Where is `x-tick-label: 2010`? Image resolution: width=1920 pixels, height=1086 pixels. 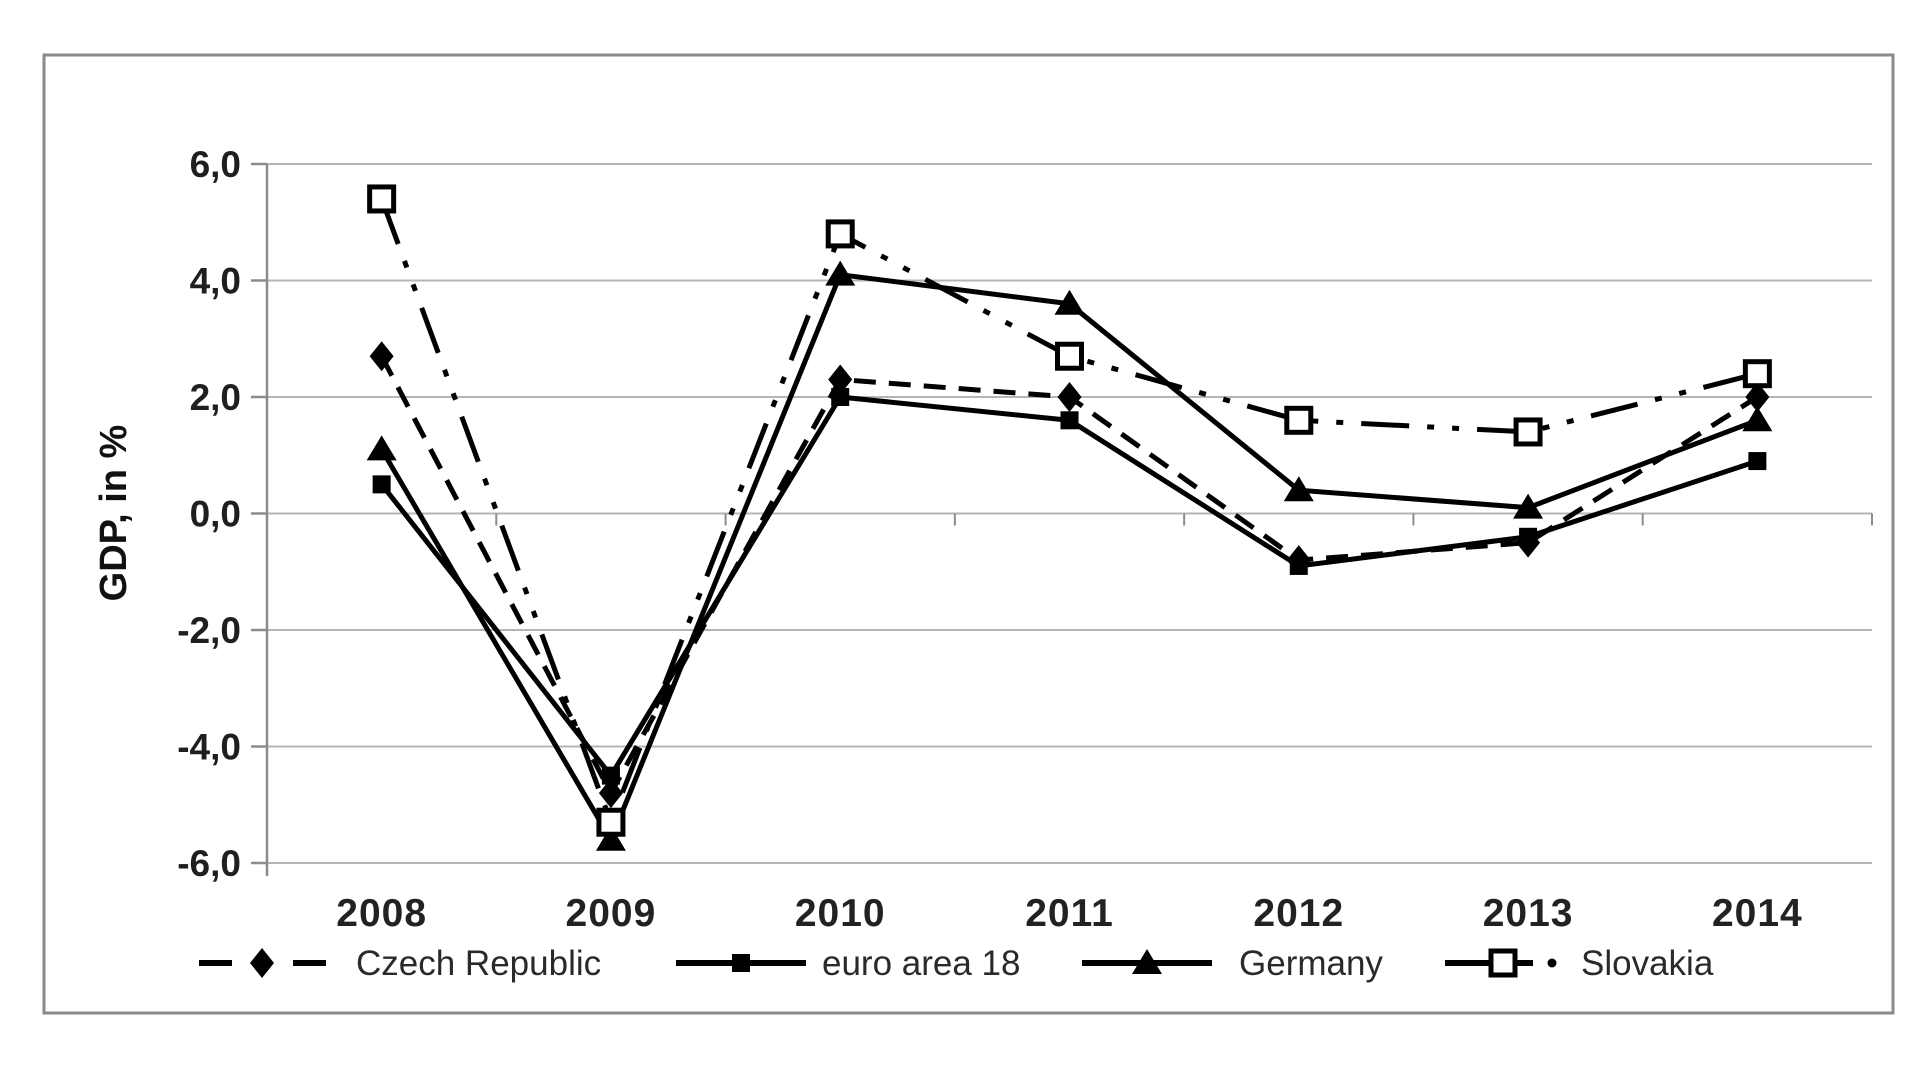
x-tick-label: 2010 is located at coordinates (840, 913).